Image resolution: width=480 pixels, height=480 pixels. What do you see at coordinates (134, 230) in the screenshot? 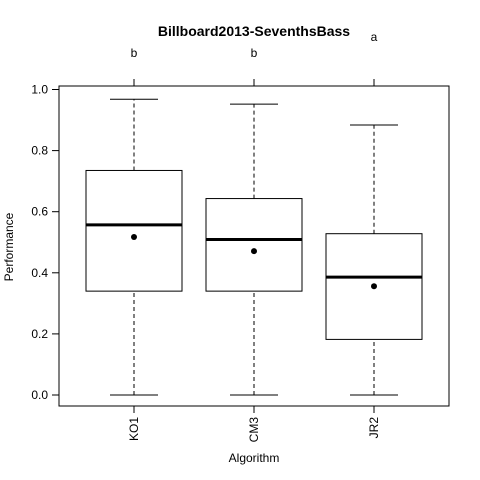
I see `box-ko1` at bounding box center [134, 230].